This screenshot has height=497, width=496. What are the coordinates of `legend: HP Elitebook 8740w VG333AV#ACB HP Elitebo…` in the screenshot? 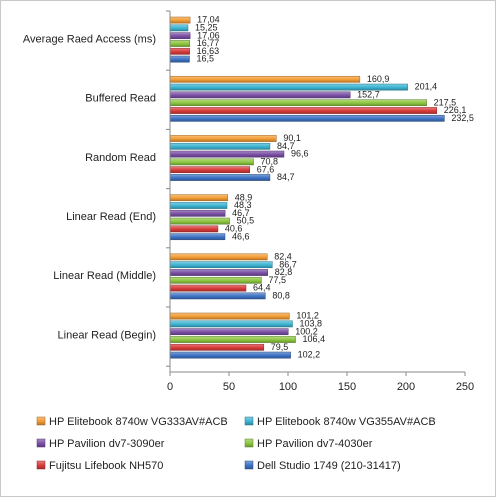 It's located at (236, 444).